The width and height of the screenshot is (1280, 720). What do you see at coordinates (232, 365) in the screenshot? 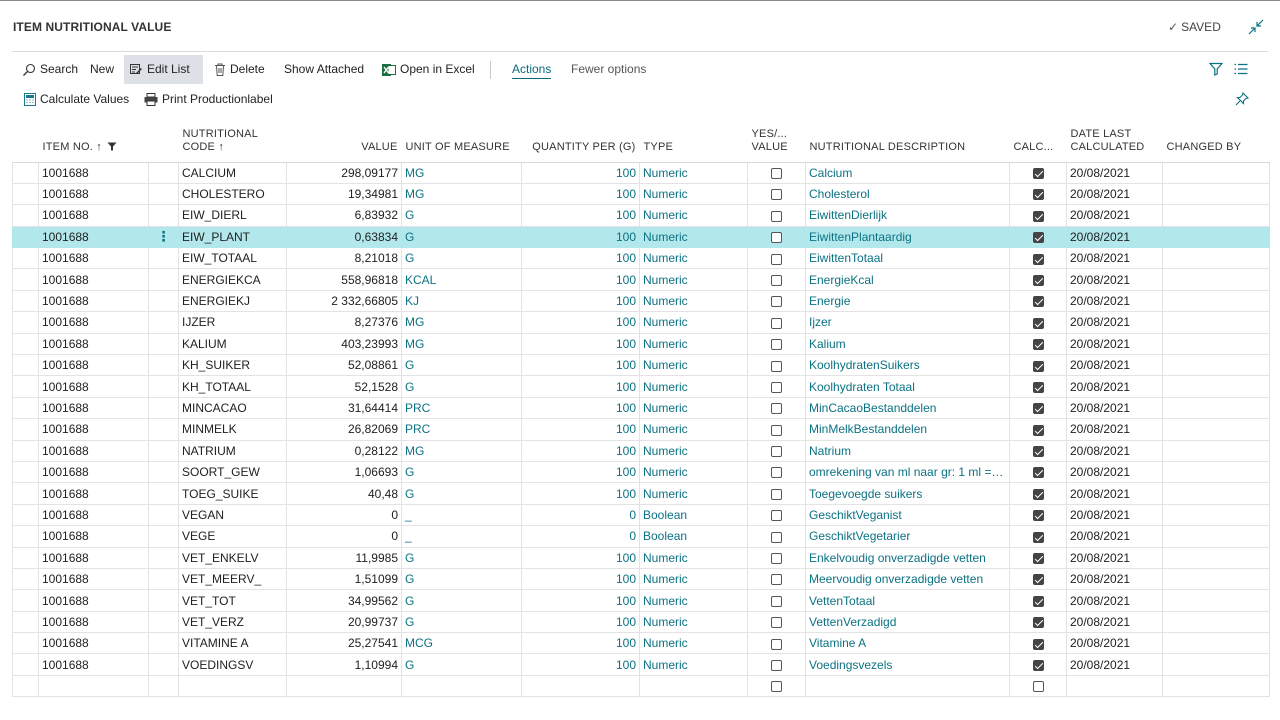
I see `nutritional-code-cell: KH_SUIKER` at bounding box center [232, 365].